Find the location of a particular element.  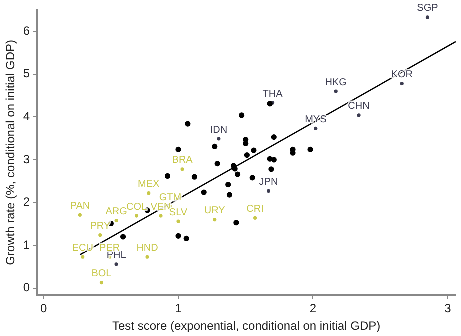

y-tick-label: 6 is located at coordinates (26, 31).